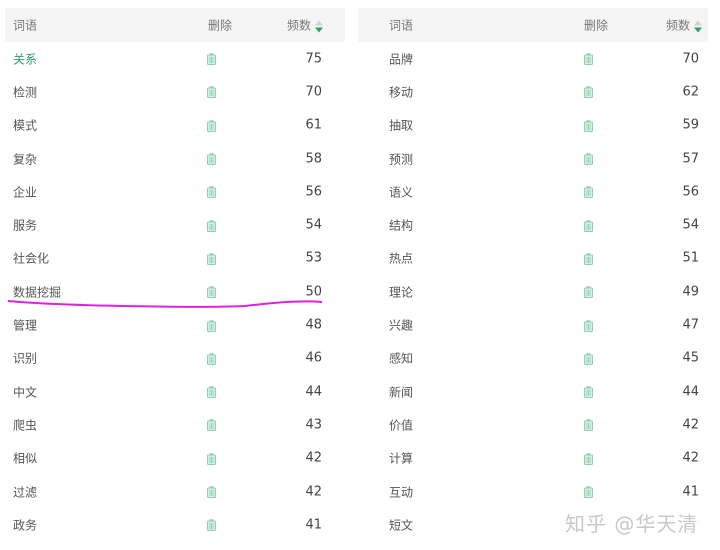 Image resolution: width=720 pixels, height=550 pixels. What do you see at coordinates (175, 125) in the screenshot?
I see `table-row: 模式 61` at bounding box center [175, 125].